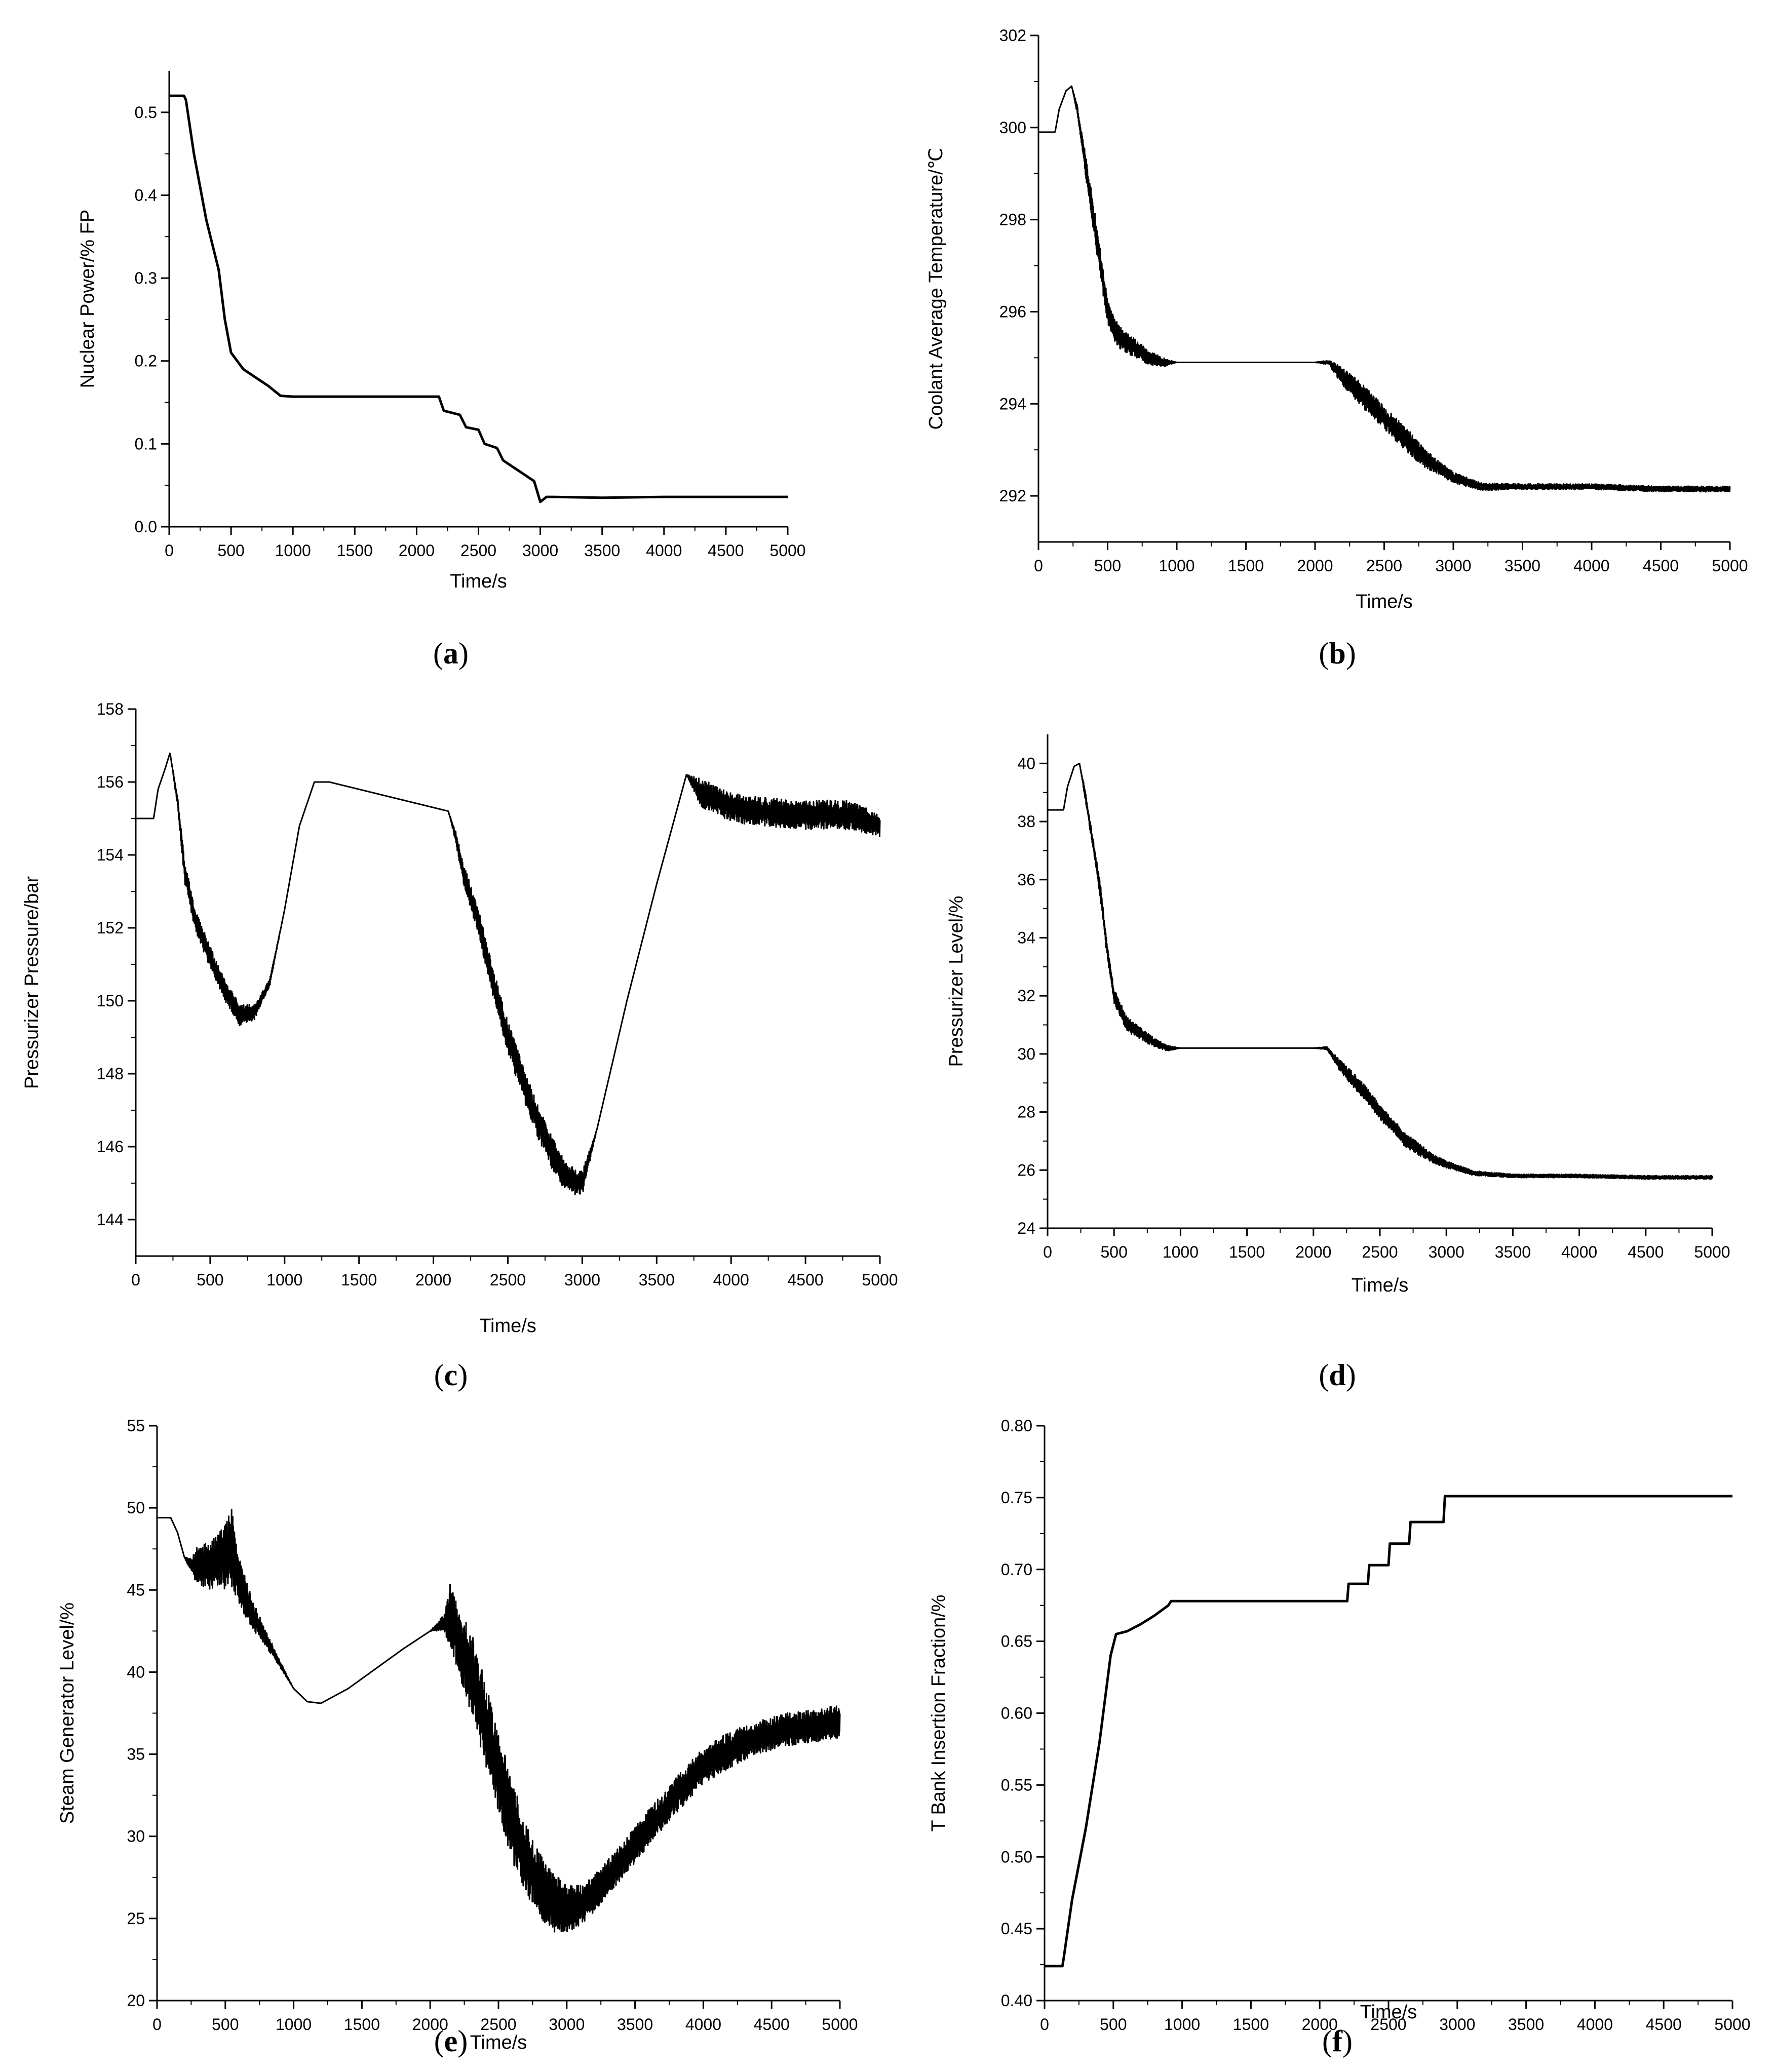 The height and width of the screenshot is (2072, 1774). I want to click on series-line-steam-generator-level, so click(499, 1721).